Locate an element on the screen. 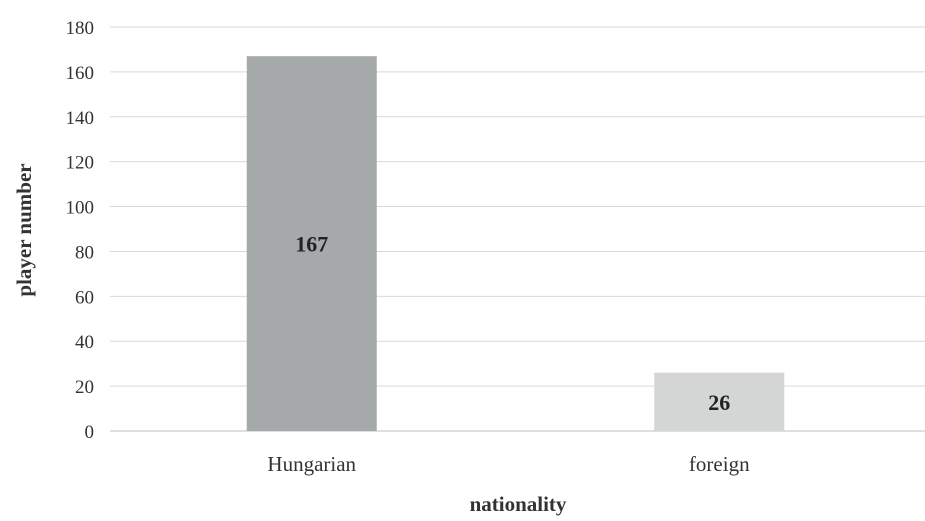  data-label: 26 is located at coordinates (719, 402).